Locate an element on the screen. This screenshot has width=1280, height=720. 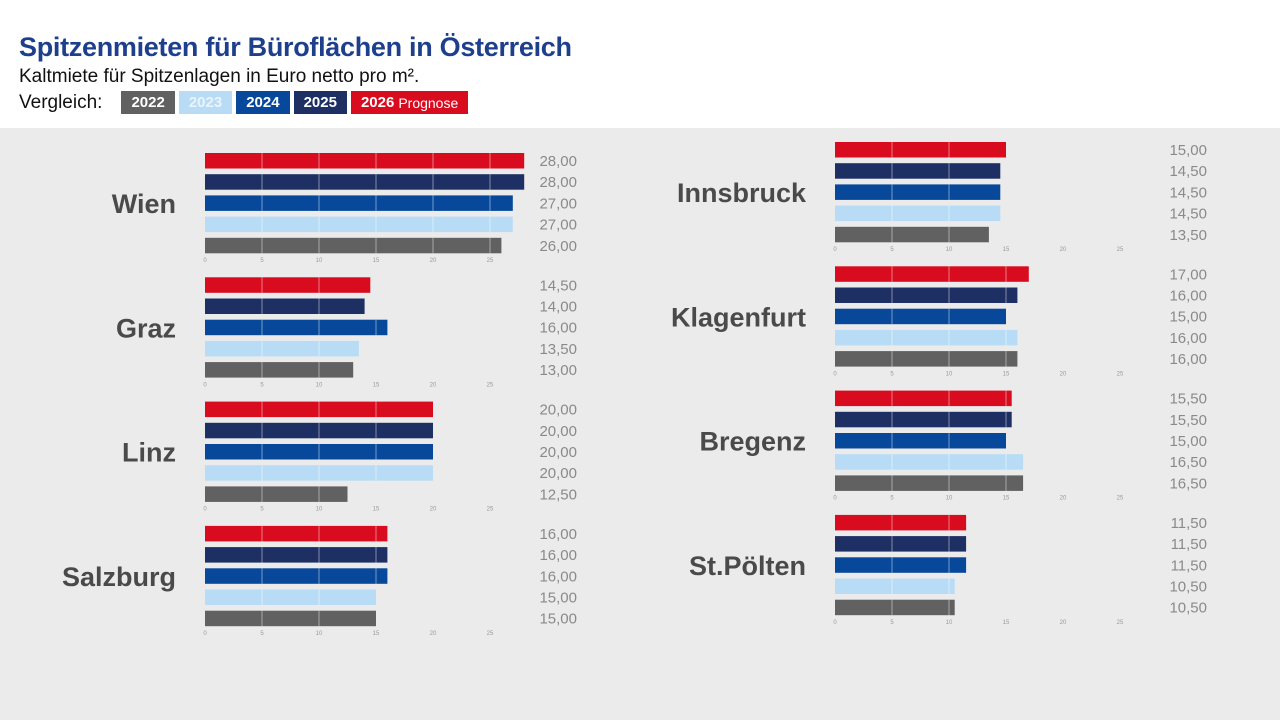
value-label: 11,50 is located at coordinates (1189, 523).